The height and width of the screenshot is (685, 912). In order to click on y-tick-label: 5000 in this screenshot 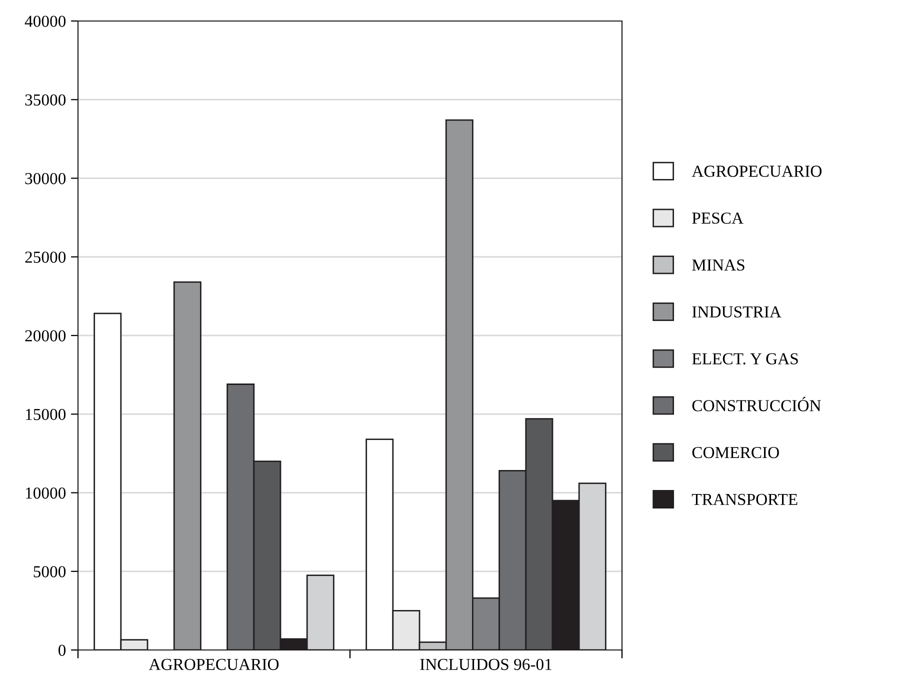, I will do `click(50, 572)`.